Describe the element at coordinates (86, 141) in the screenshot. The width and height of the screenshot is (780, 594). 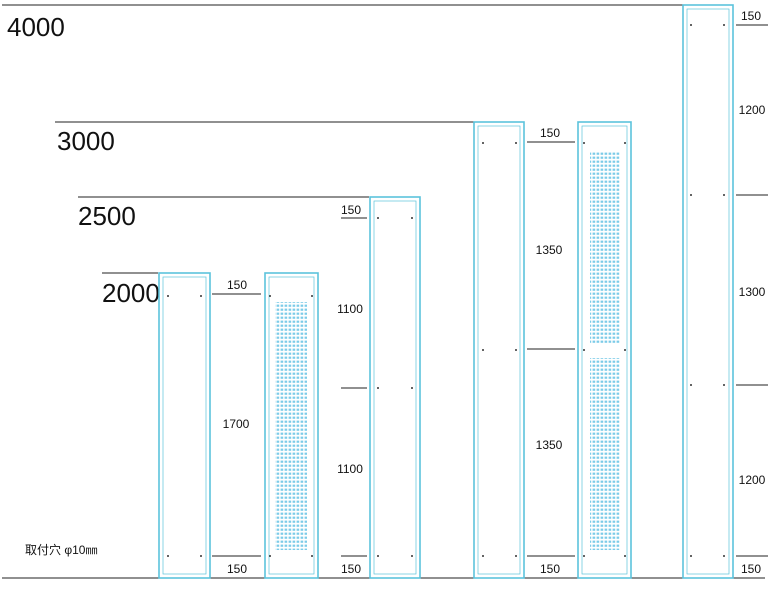
I see `level-3000-label: 3000` at that location.